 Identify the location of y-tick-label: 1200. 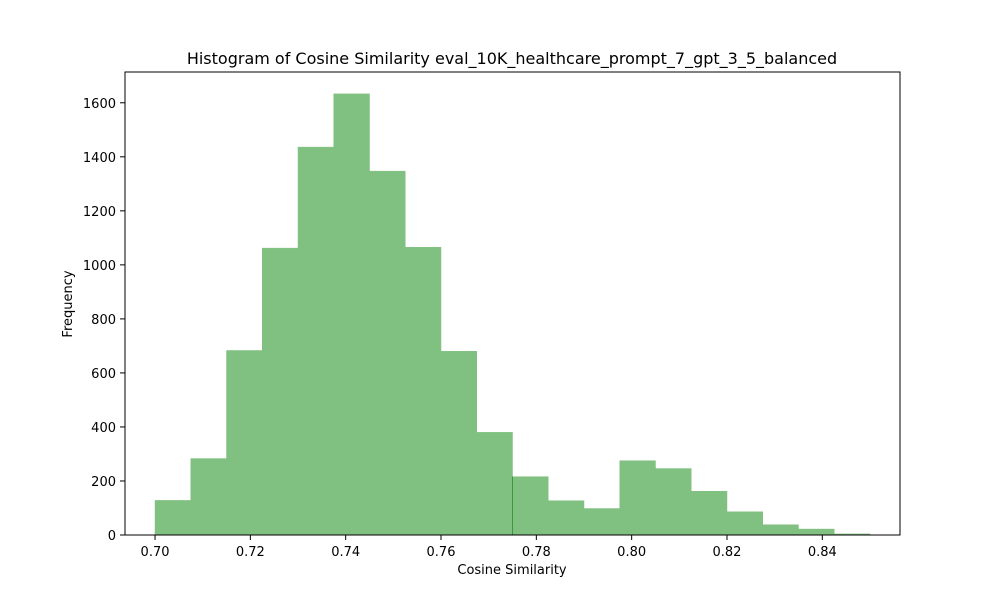
(99, 212).